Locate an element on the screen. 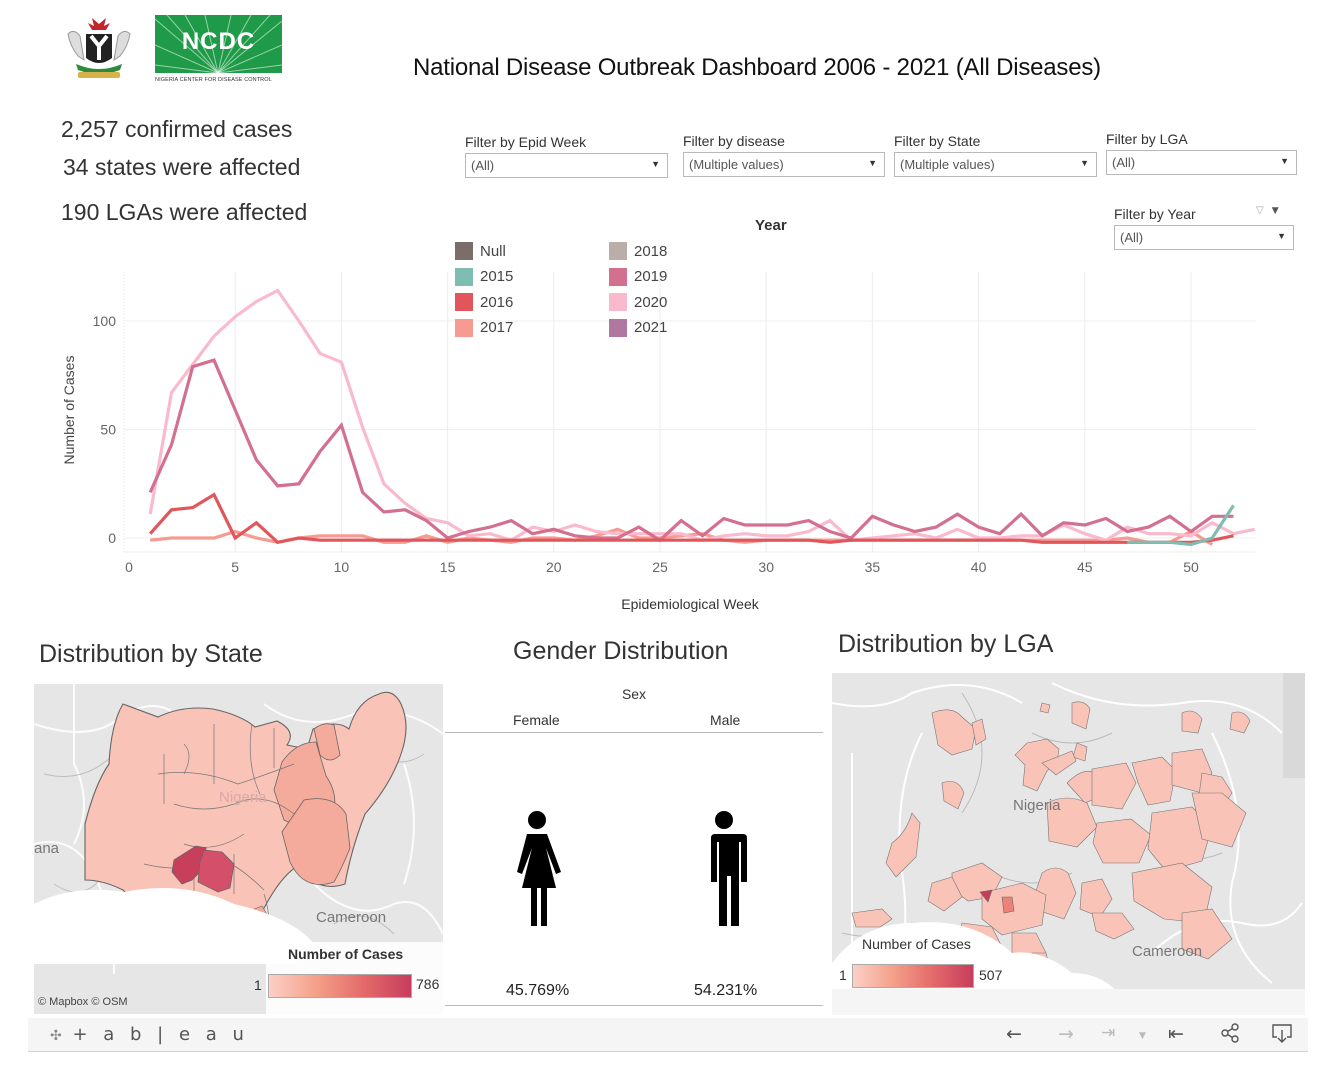 The height and width of the screenshot is (1080, 1332). legend-item-2021: 2021 is located at coordinates (638, 327).